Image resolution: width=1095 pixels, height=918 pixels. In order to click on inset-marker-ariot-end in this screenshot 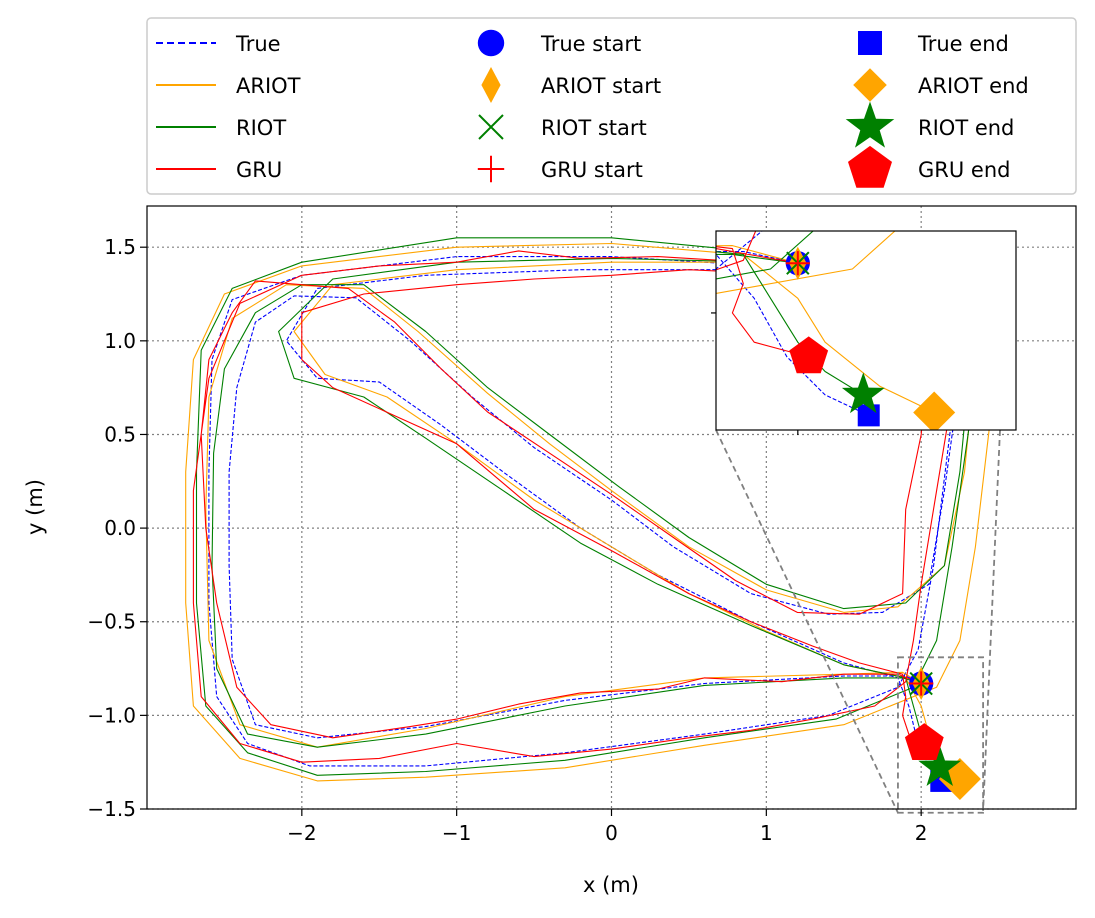, I will do `click(934, 410)`.